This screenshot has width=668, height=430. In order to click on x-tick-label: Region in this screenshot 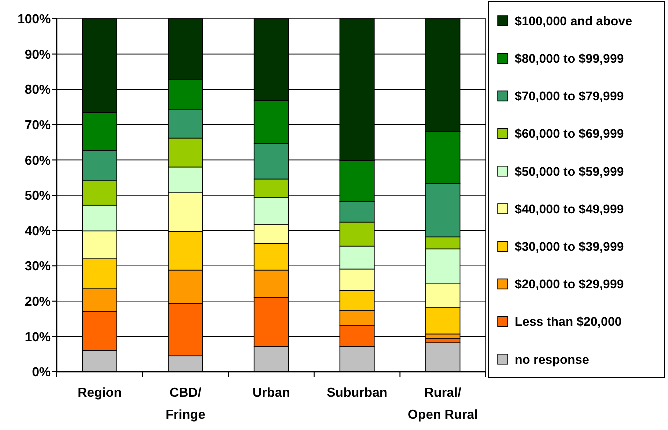, I will do `click(100, 392)`.